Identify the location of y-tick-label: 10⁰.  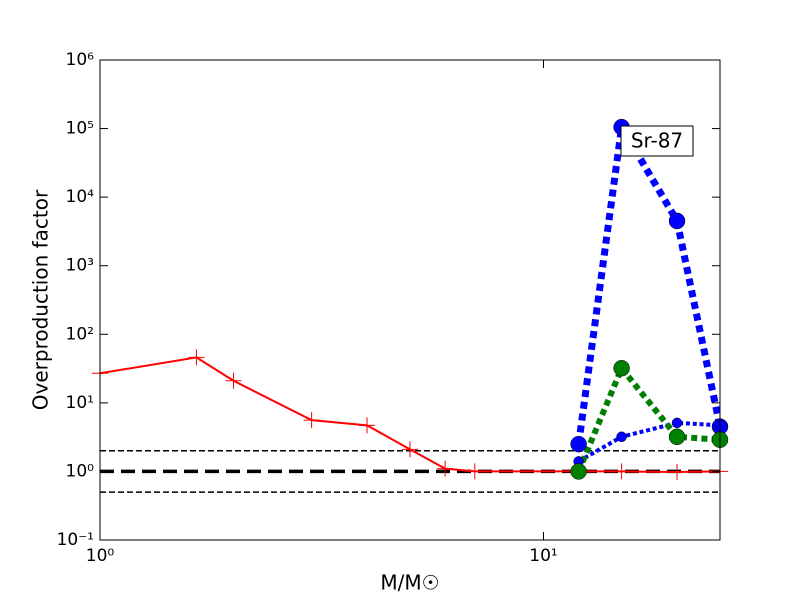
(80, 471).